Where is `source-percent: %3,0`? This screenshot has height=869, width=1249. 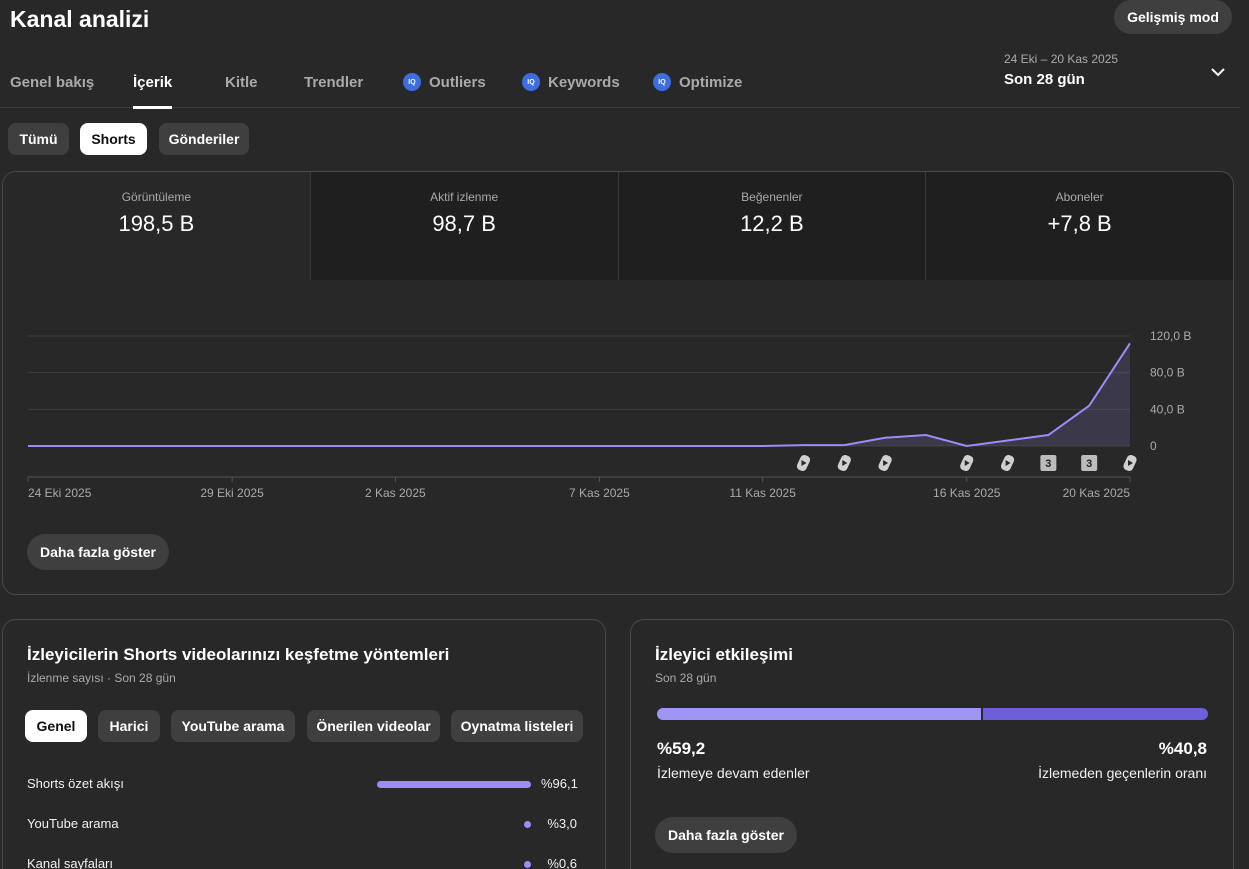
source-percent: %3,0 is located at coordinates (562, 823).